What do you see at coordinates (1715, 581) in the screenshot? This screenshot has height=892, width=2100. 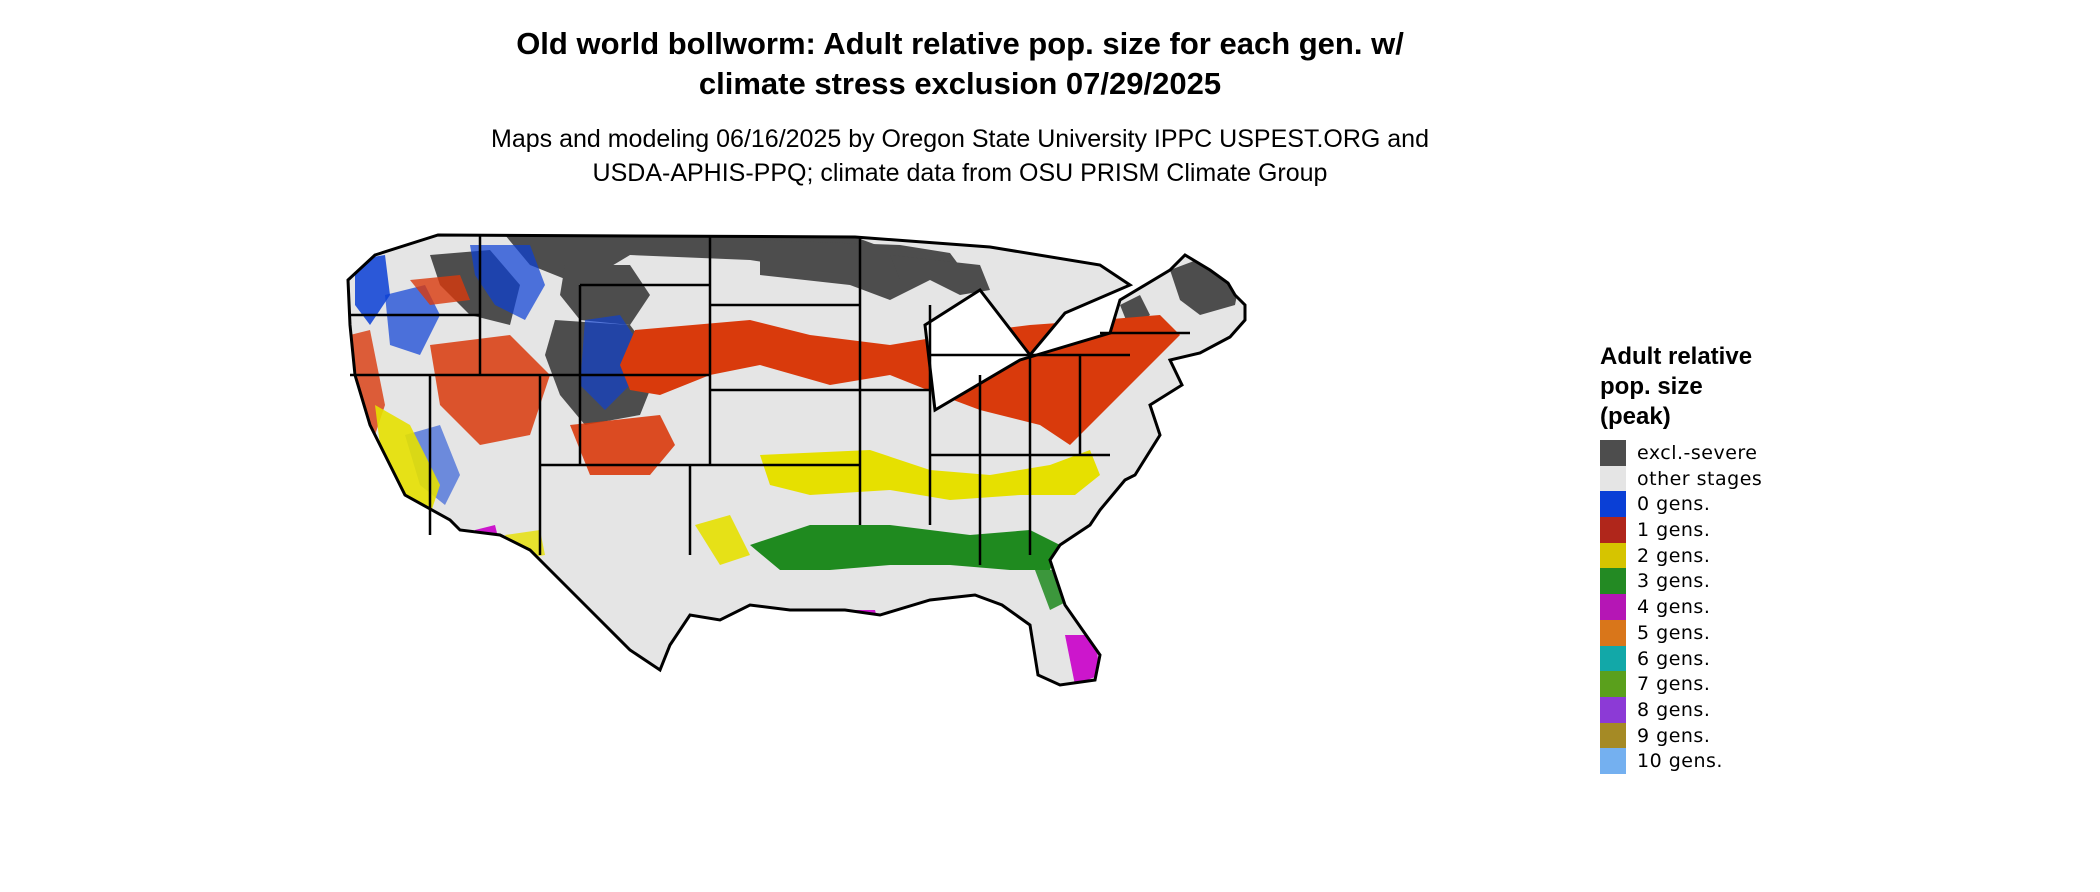 I see `legend-item: 3 gens.` at bounding box center [1715, 581].